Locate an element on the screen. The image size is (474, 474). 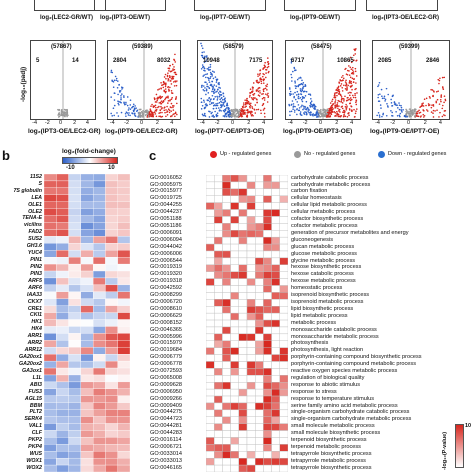
gene-label: PIN2 is located at coordinates (36, 266).